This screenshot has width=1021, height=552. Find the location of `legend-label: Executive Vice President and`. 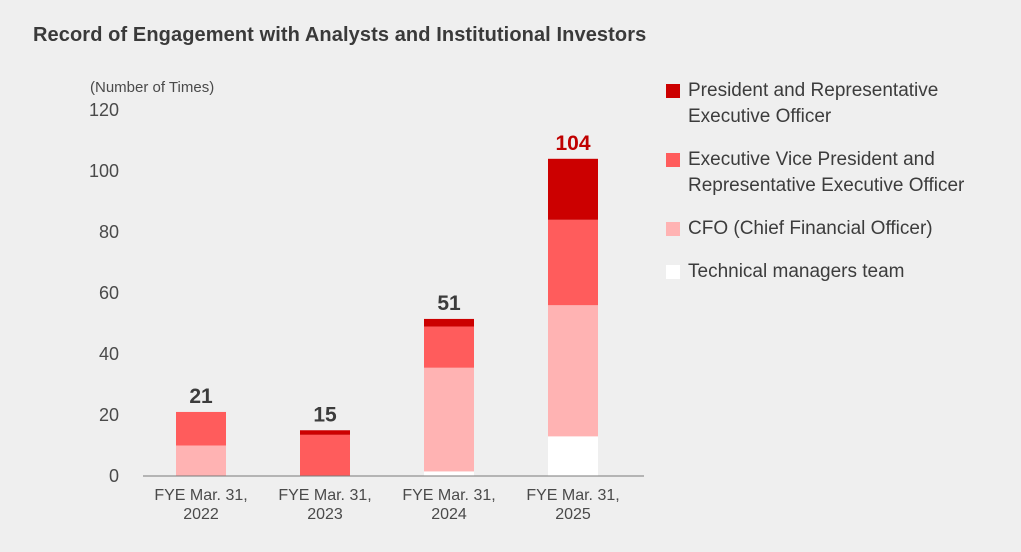

legend-label: Executive Vice President and is located at coordinates (811, 159).